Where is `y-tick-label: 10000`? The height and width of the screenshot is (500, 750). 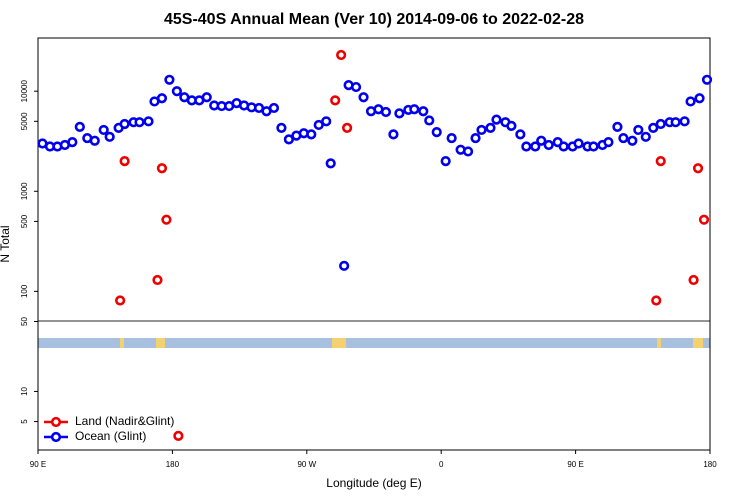 y-tick-label: 10000 is located at coordinates (24, 91).